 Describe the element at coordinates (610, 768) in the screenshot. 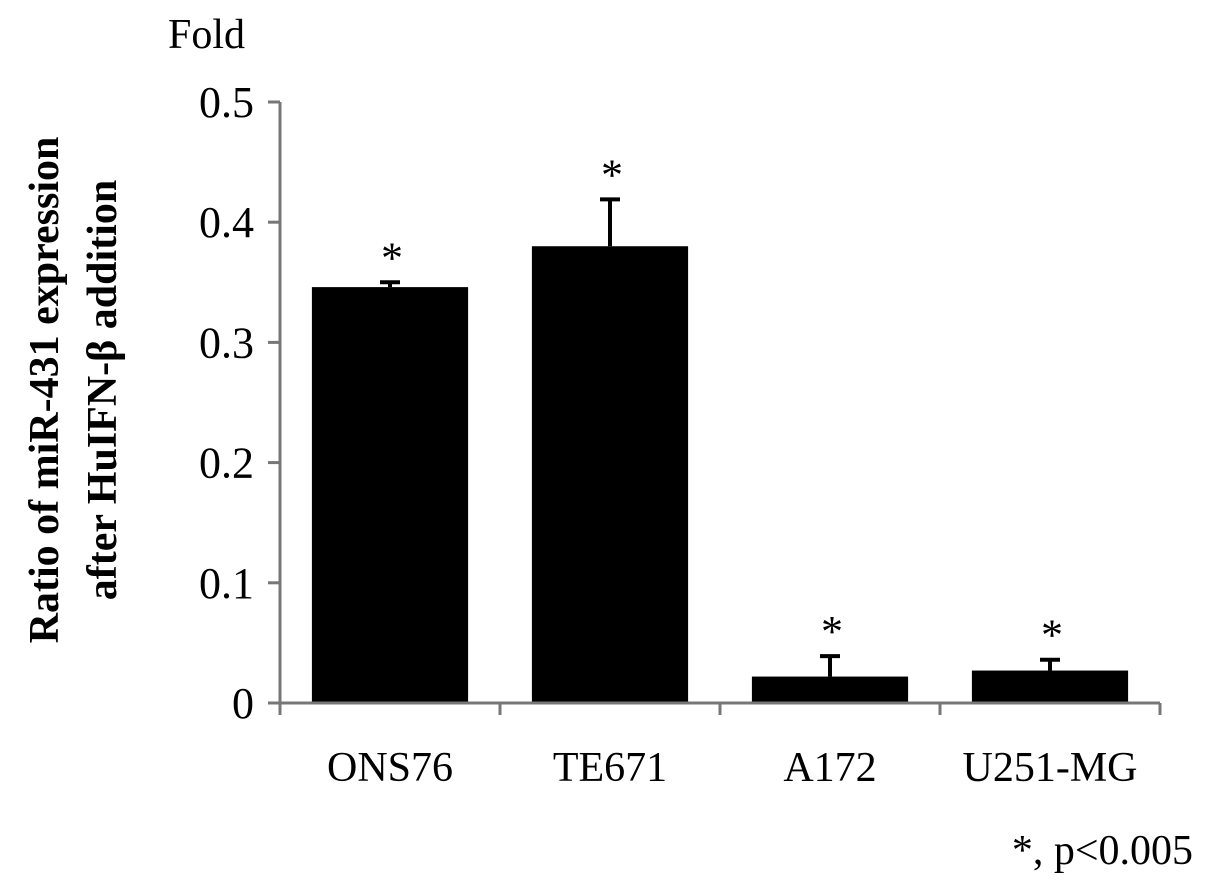

I see `x-tick-label: TE671` at that location.